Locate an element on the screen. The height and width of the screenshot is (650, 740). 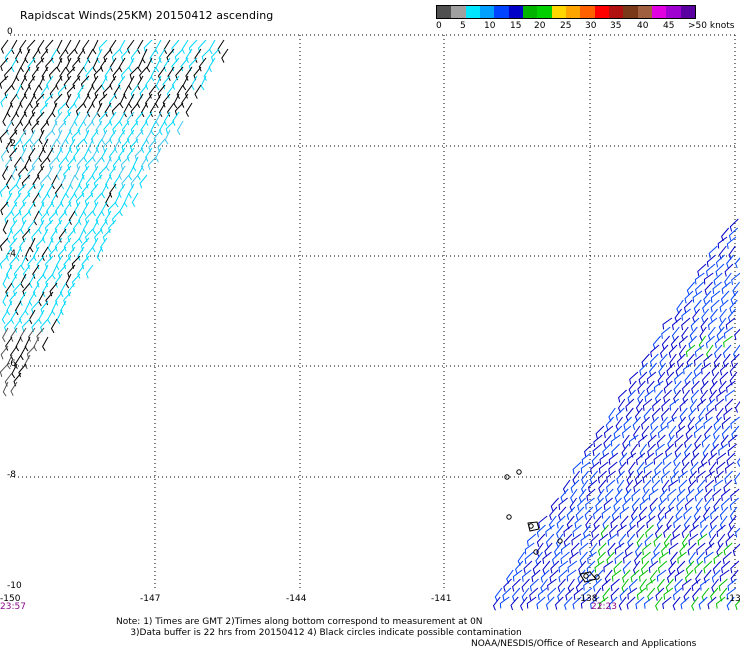
island-outline is located at coordinates (586, 576).